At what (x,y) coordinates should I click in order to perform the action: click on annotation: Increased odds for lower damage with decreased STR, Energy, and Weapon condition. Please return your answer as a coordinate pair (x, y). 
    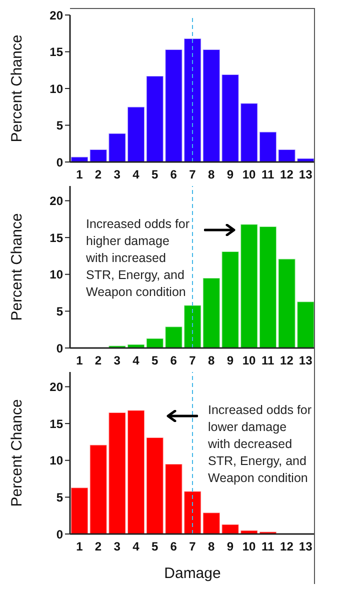
    Looking at the image, I should click on (260, 444).